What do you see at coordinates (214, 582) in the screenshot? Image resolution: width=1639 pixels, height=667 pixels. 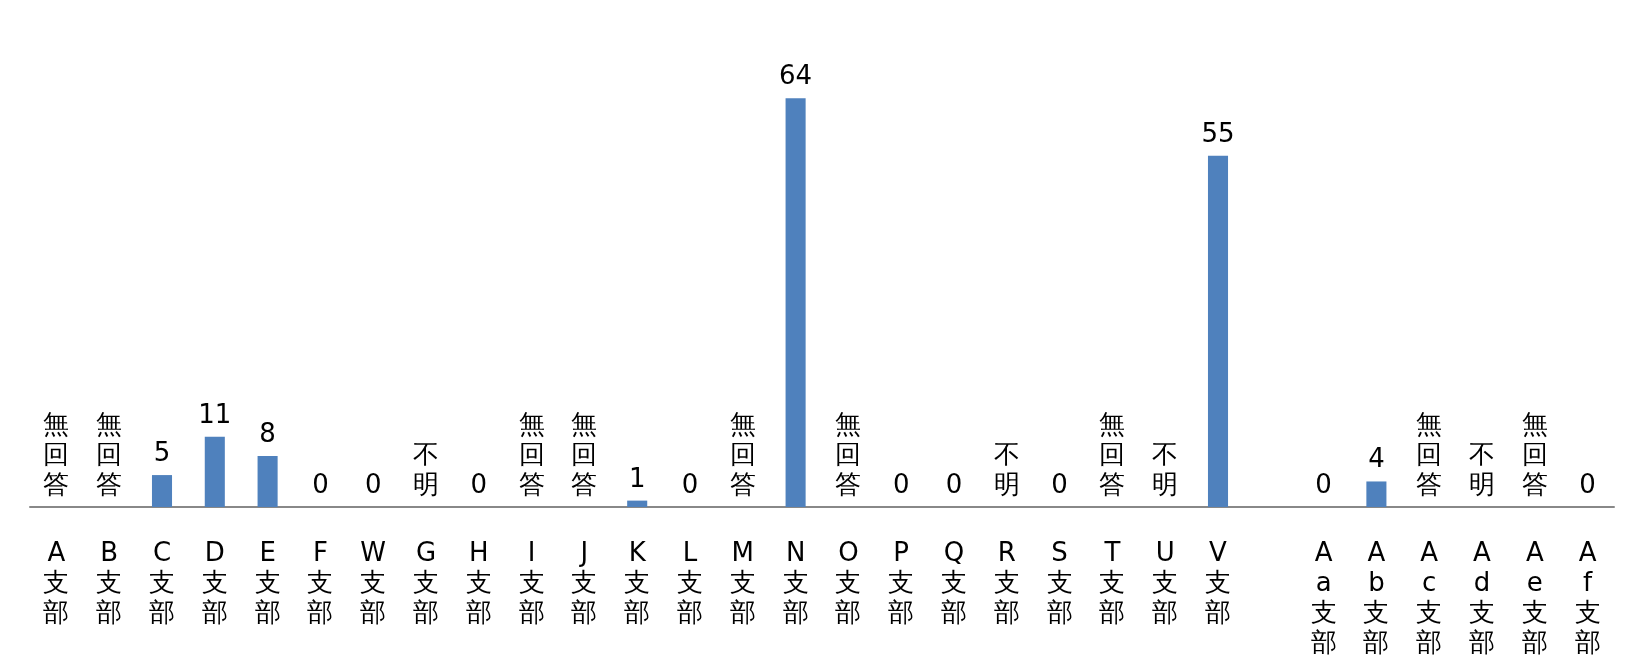 I see `x-tick-label: D支部` at bounding box center [214, 582].